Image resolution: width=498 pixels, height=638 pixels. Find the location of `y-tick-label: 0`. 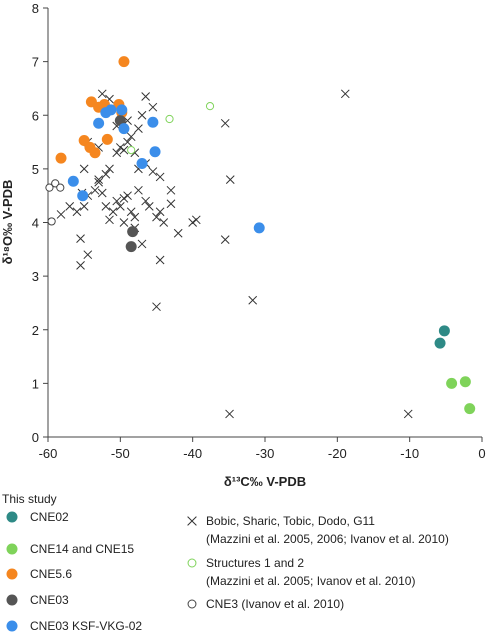

y-tick-label: 0 is located at coordinates (35, 437).